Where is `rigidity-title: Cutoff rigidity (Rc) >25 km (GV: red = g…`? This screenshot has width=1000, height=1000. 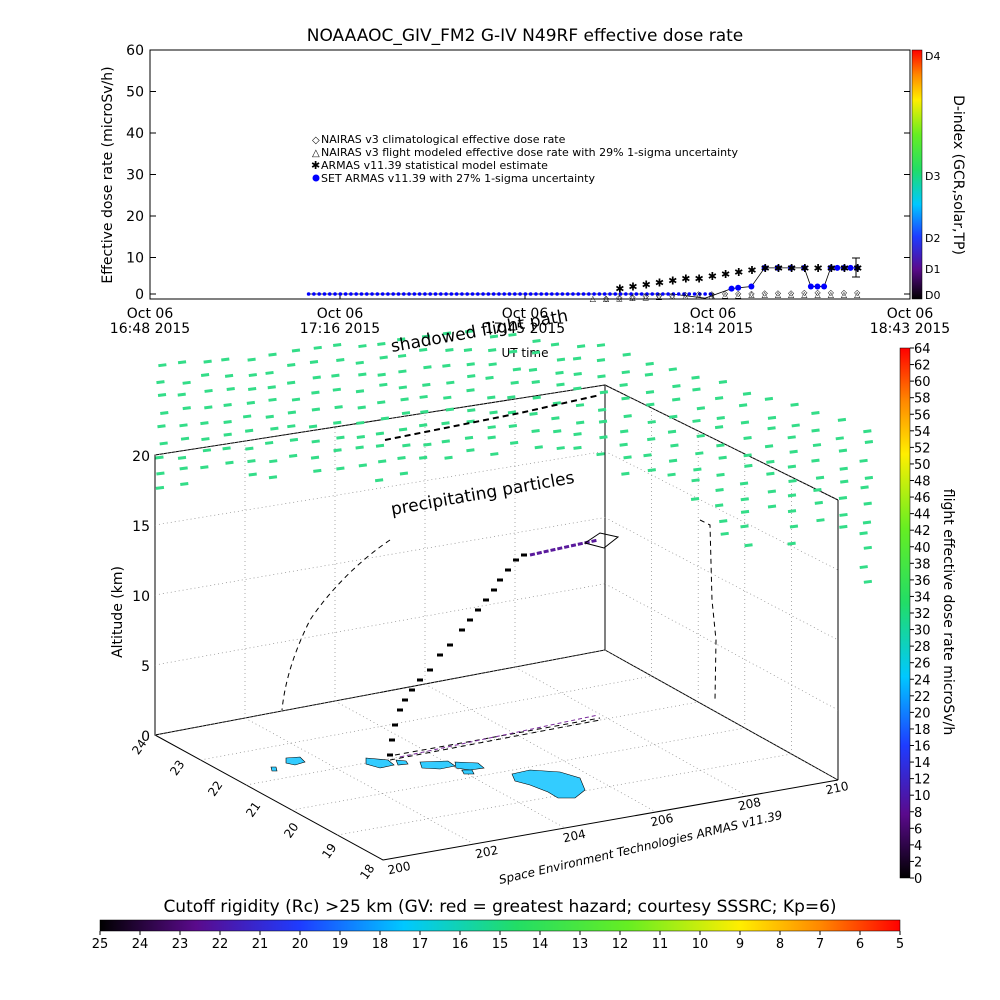 rigidity-title: Cutoff rigidity (Rc) >25 km (GV: red = g… is located at coordinates (499, 907).